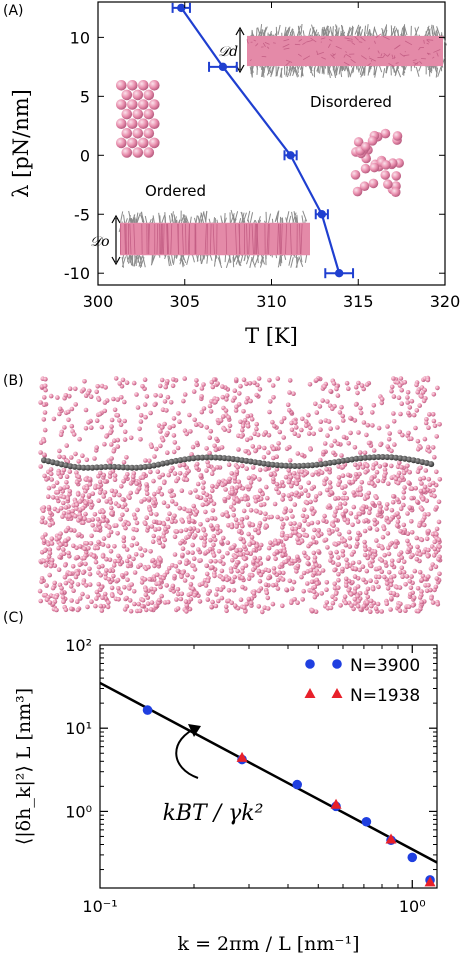 The width and height of the screenshot is (474, 974). What do you see at coordinates (78, 645) in the screenshot?
I see `y-tick-label: 10²` at bounding box center [78, 645].